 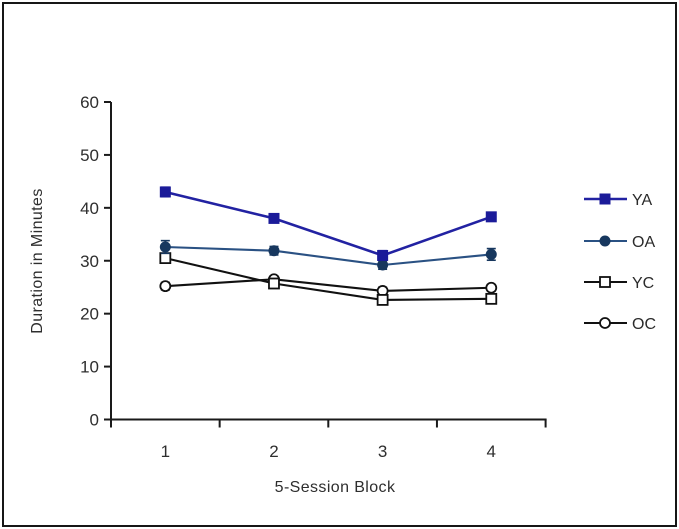 What do you see at coordinates (620, 324) in the screenshot?
I see `legend-item-OC: OC` at bounding box center [620, 324].